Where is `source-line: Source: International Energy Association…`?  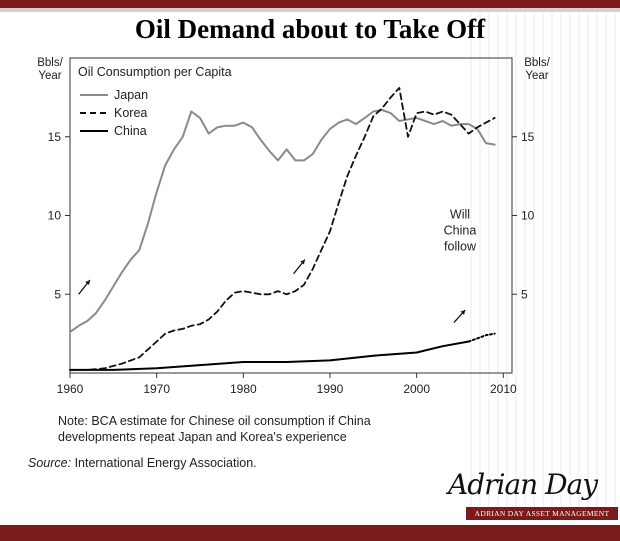
source-line: Source: International Energy Association… is located at coordinates (142, 463).